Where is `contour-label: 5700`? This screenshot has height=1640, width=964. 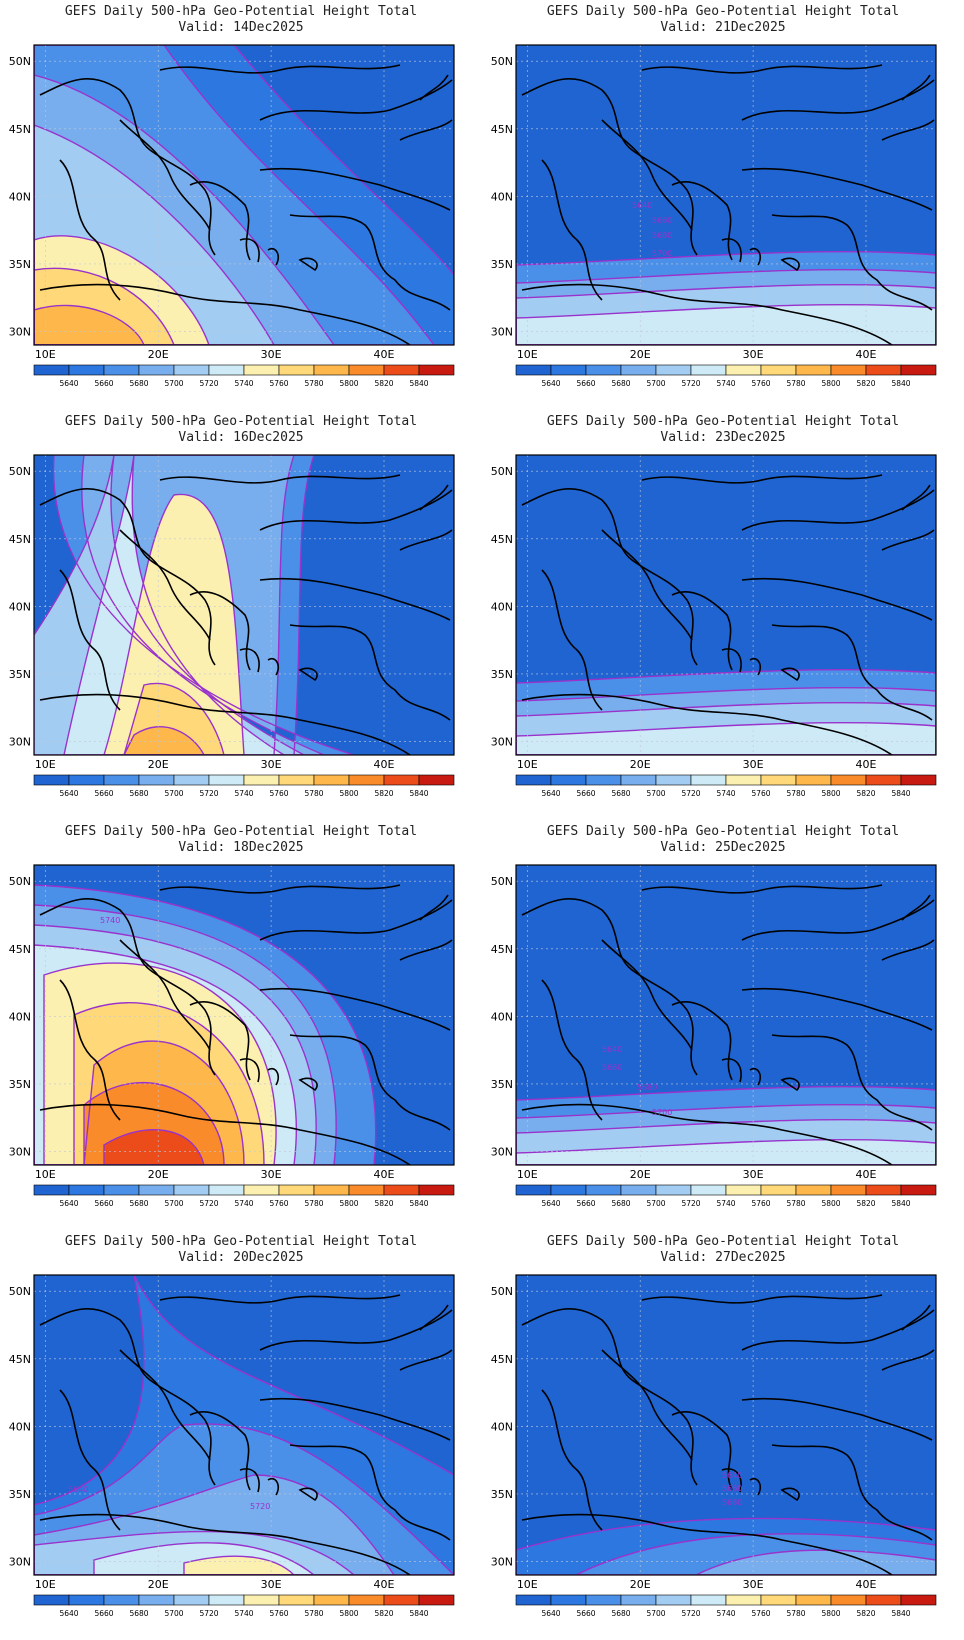 contour-label: 5700 is located at coordinates (662, 1112).